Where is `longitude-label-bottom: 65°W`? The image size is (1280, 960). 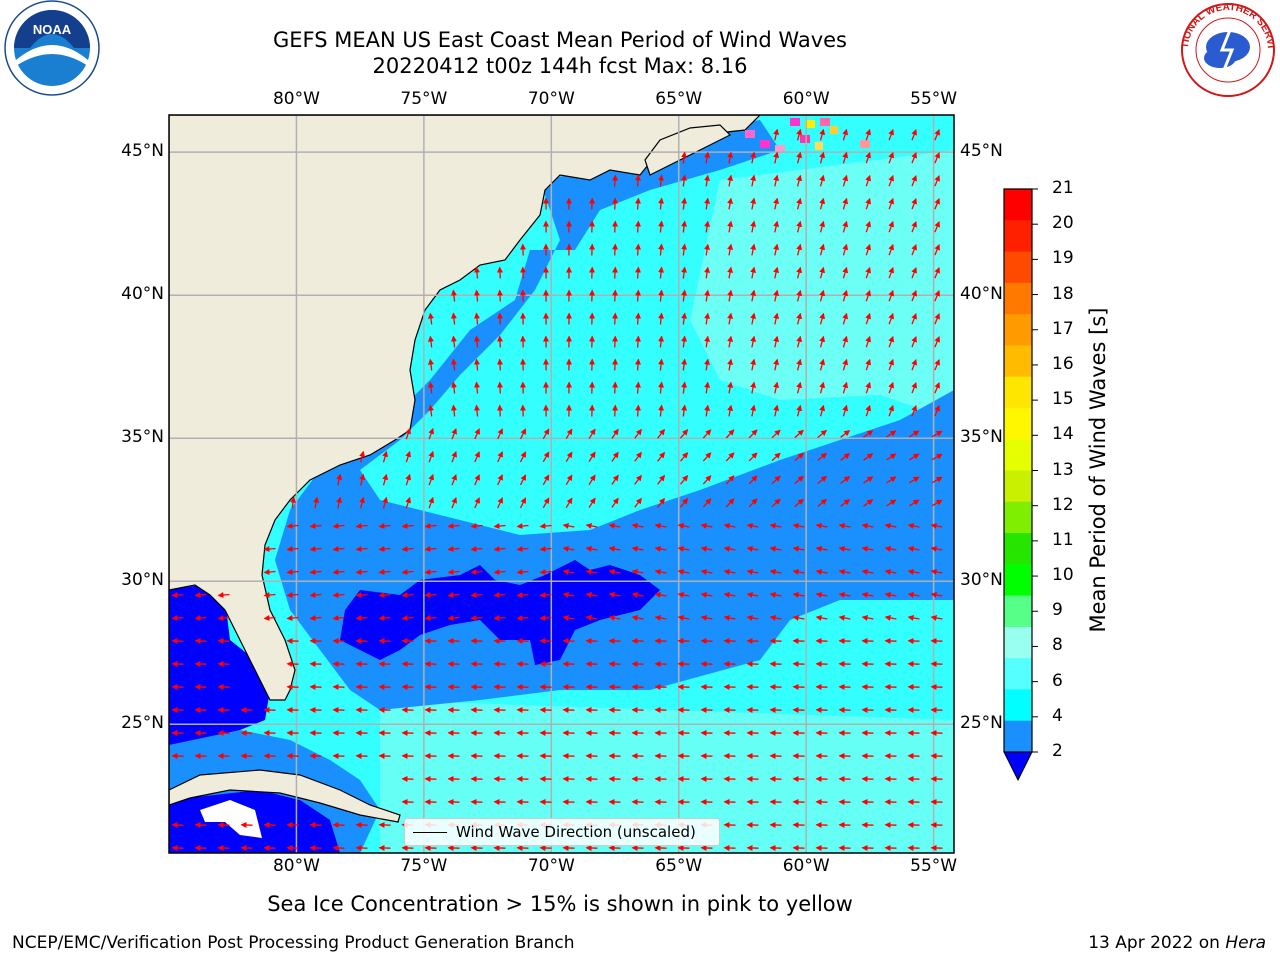
longitude-label-bottom: 65°W is located at coordinates (679, 866).